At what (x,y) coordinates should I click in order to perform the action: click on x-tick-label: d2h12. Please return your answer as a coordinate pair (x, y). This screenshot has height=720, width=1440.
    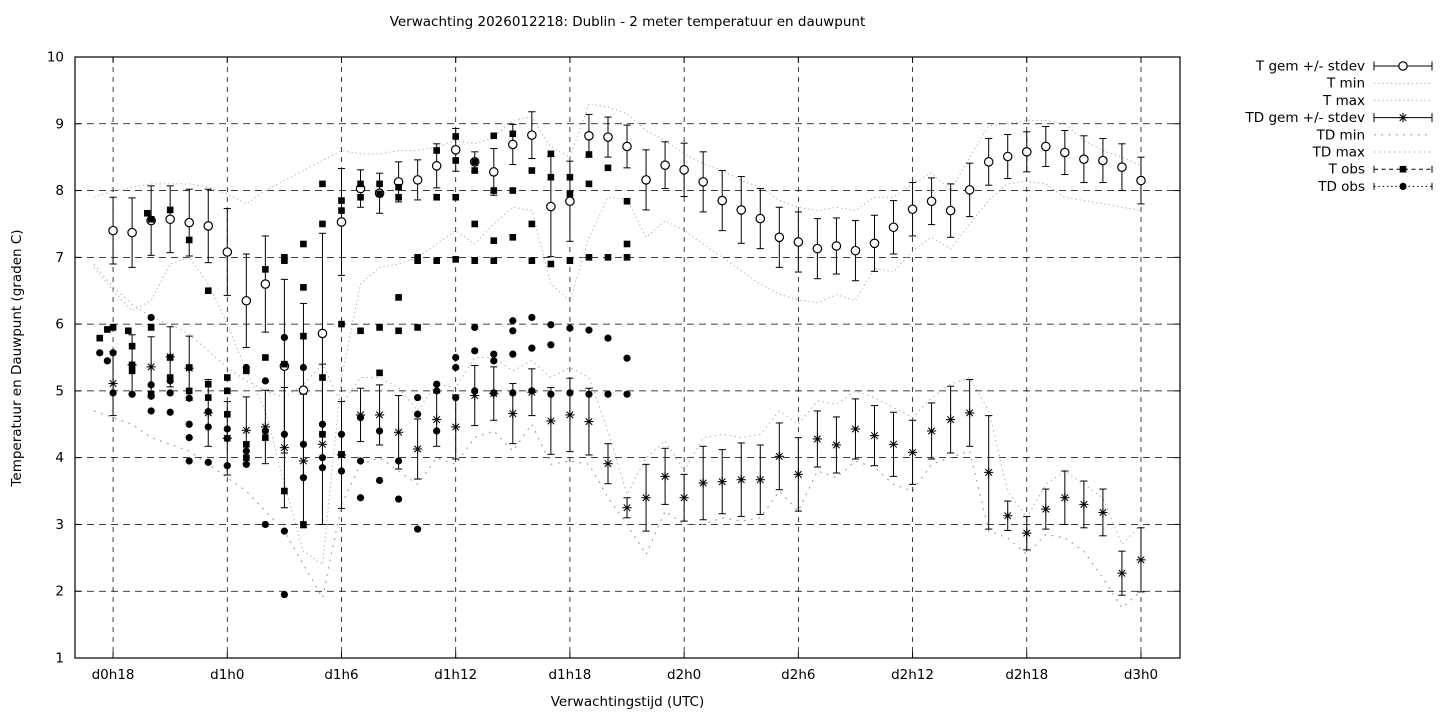
    Looking at the image, I should click on (912, 675).